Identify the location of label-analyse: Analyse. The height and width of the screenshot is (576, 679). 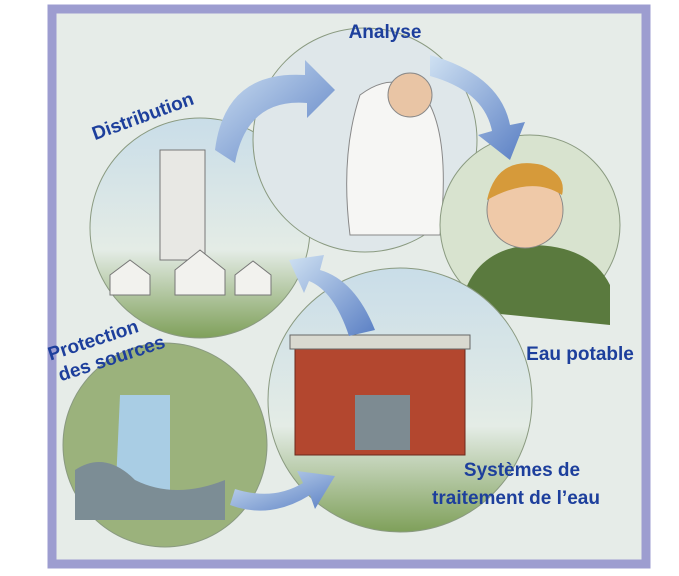
(385, 32).